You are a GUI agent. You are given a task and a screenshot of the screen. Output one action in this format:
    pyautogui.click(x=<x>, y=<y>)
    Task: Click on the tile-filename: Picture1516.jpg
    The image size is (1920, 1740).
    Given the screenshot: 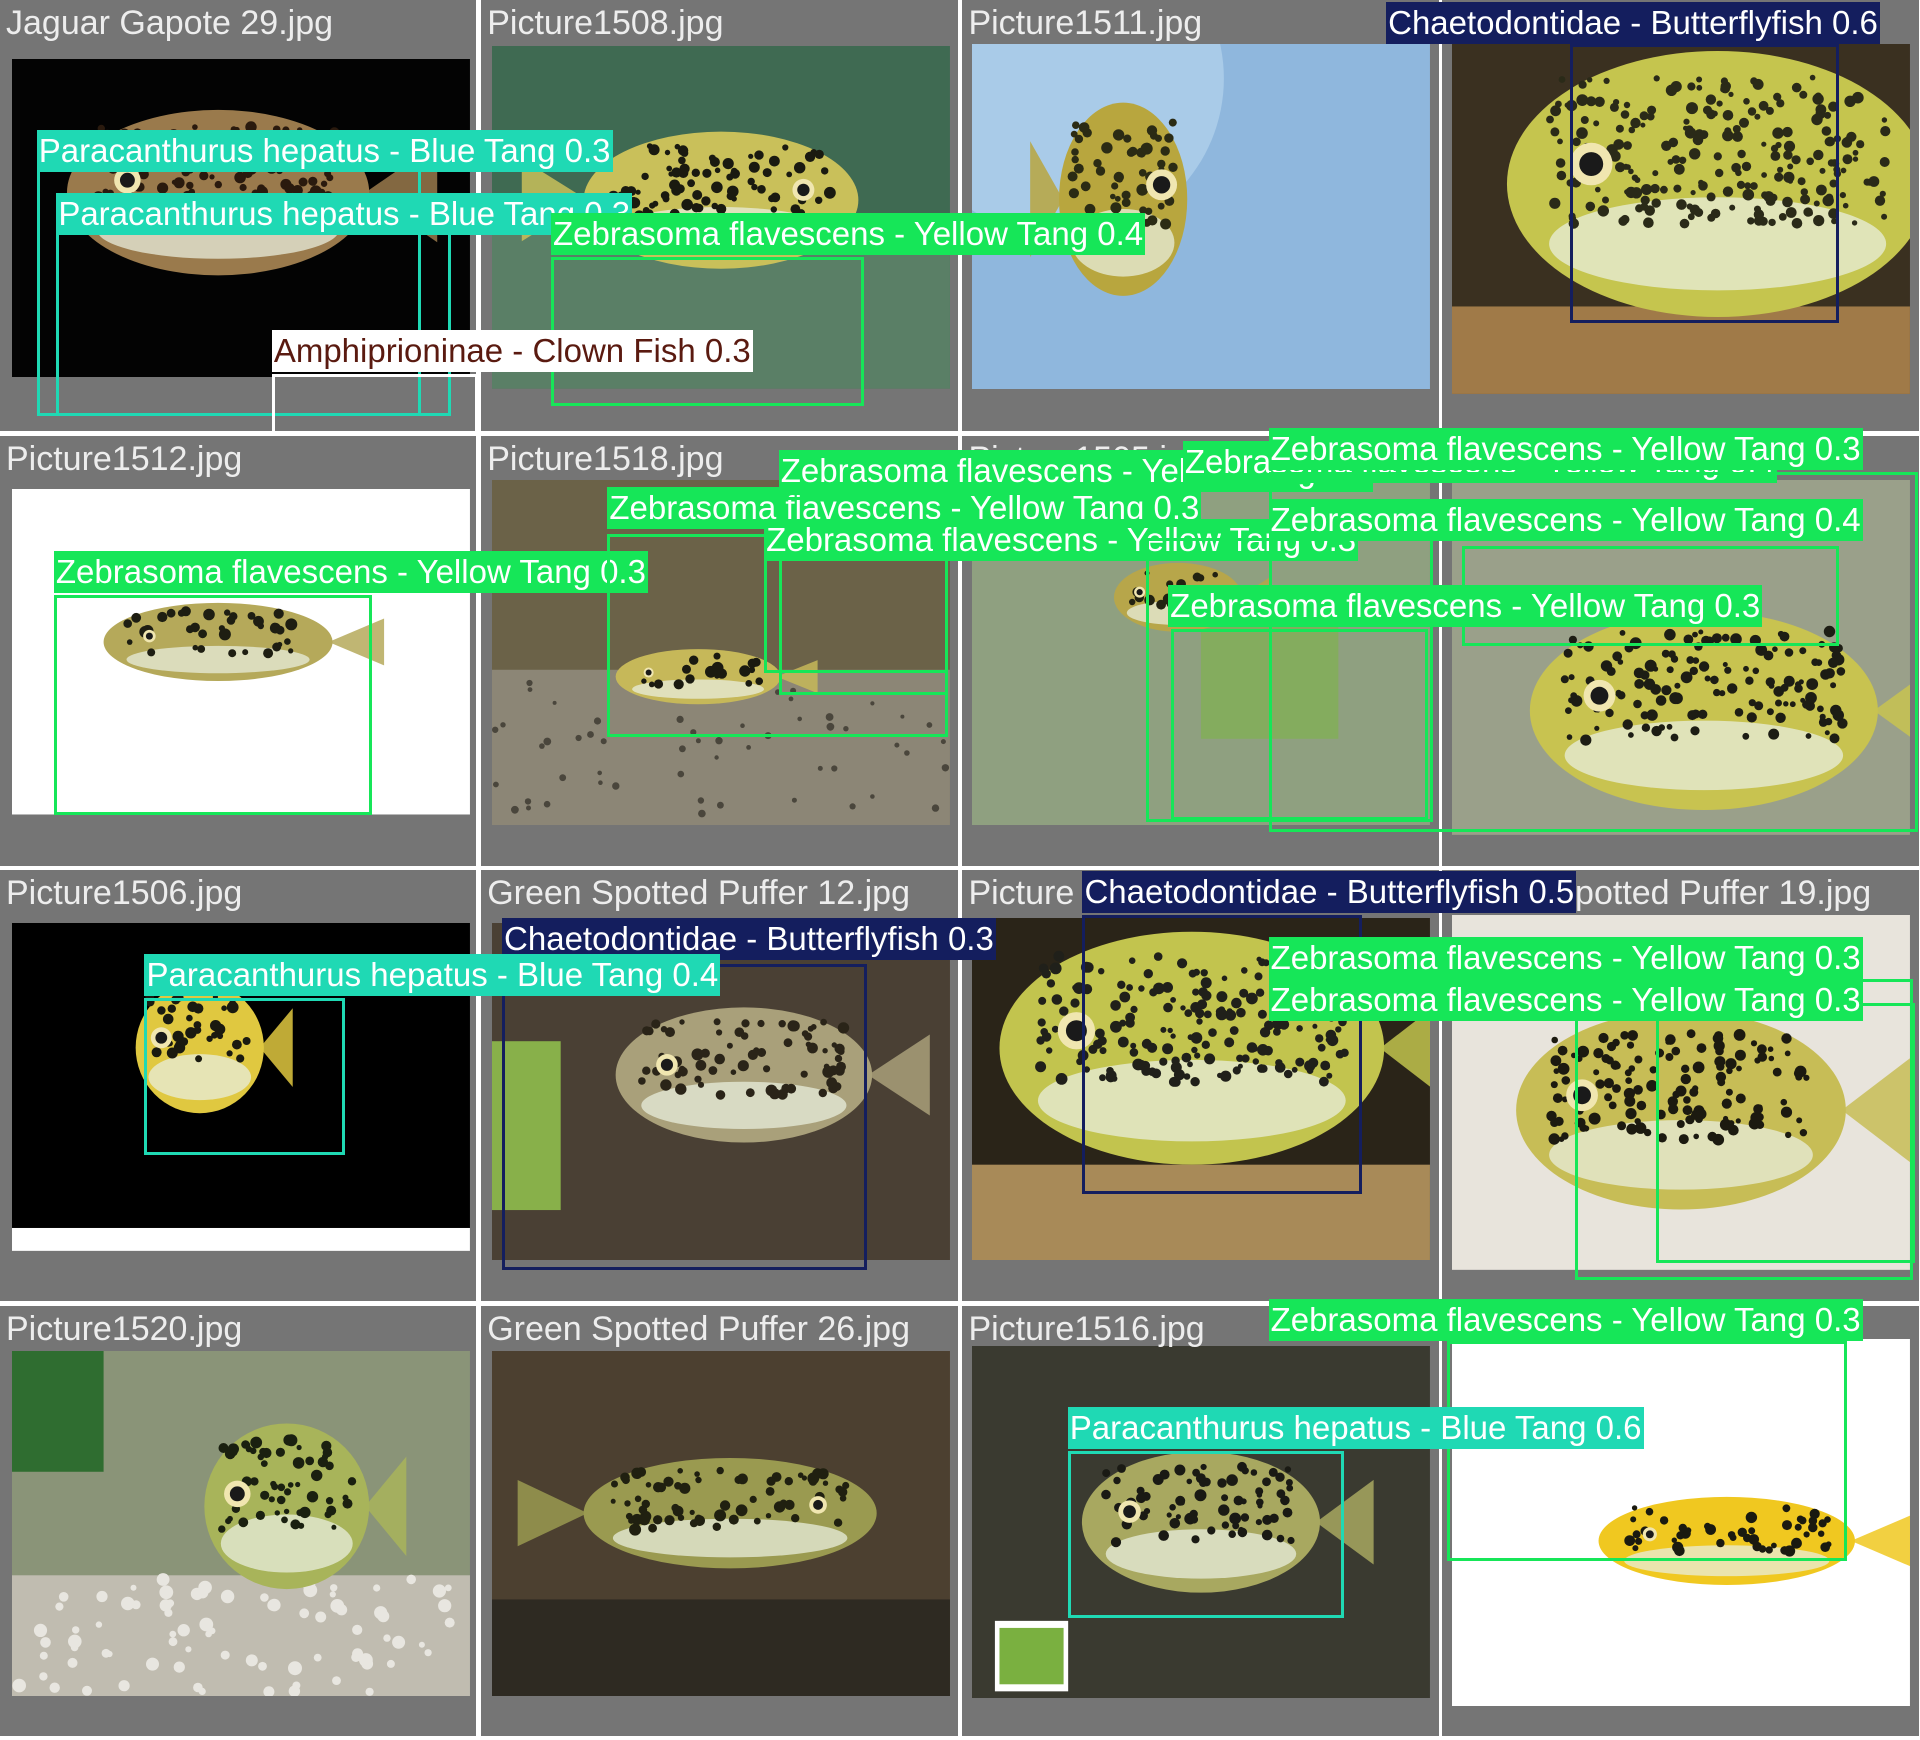 What is the action you would take?
    pyautogui.click(x=1086, y=1328)
    